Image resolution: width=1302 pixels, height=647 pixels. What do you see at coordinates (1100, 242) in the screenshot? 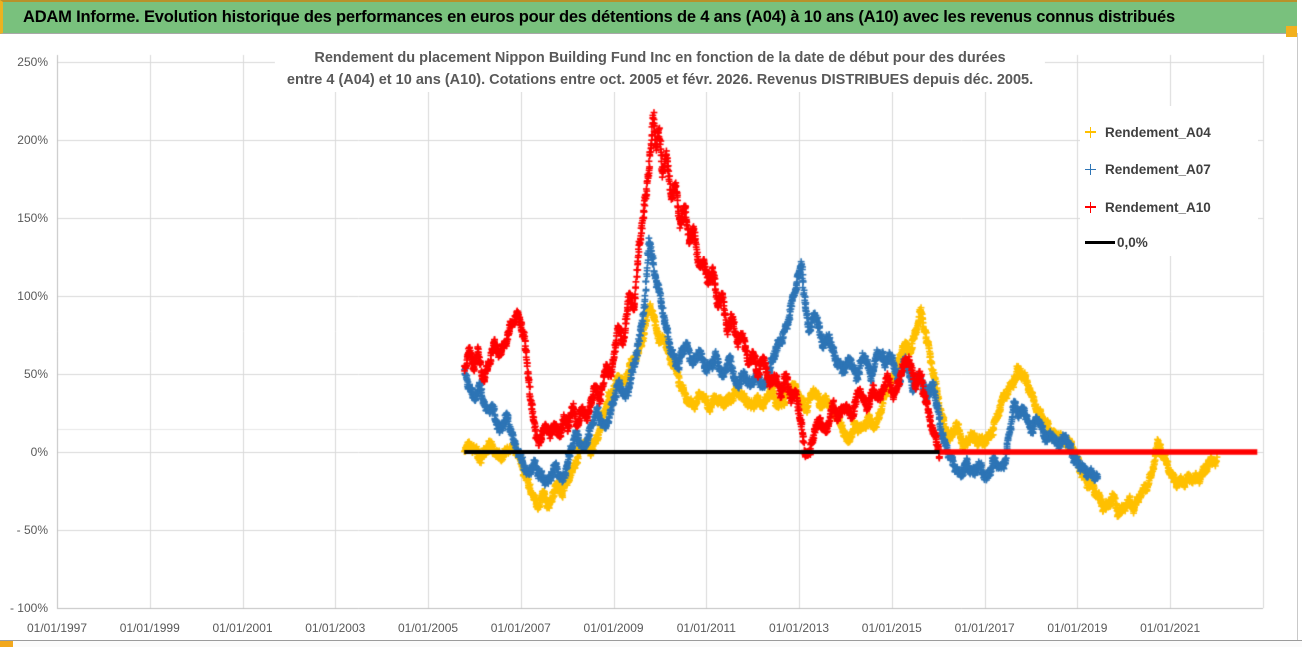
I see `line-sample-icon` at bounding box center [1100, 242].